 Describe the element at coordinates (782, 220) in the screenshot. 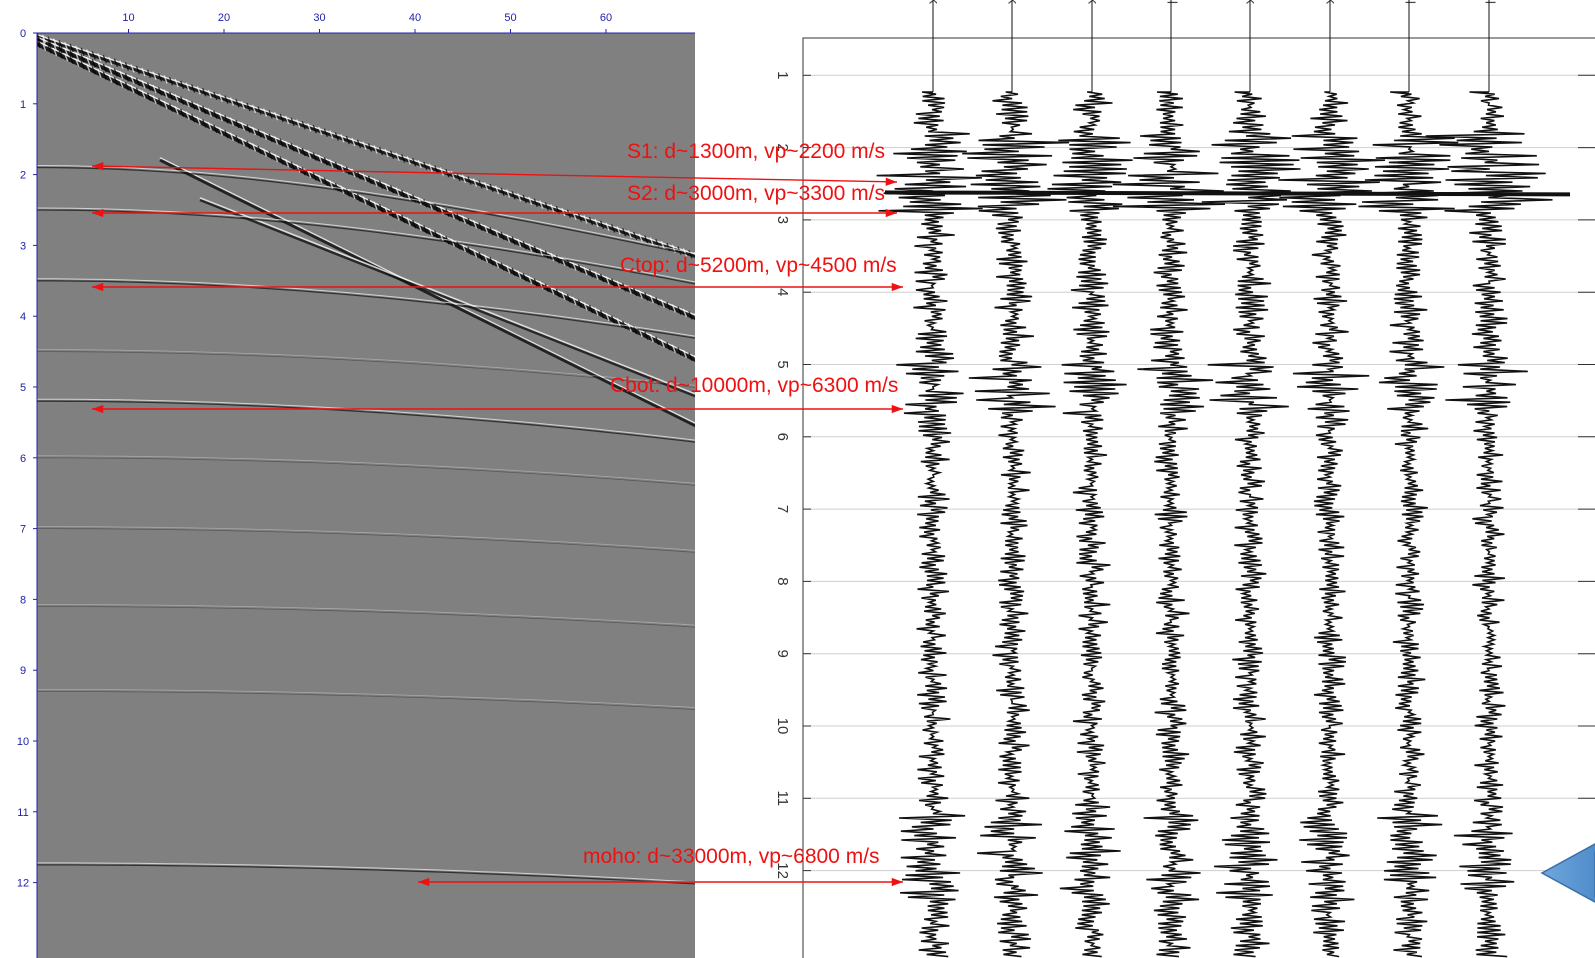

I see `time-tick-label: 3` at that location.